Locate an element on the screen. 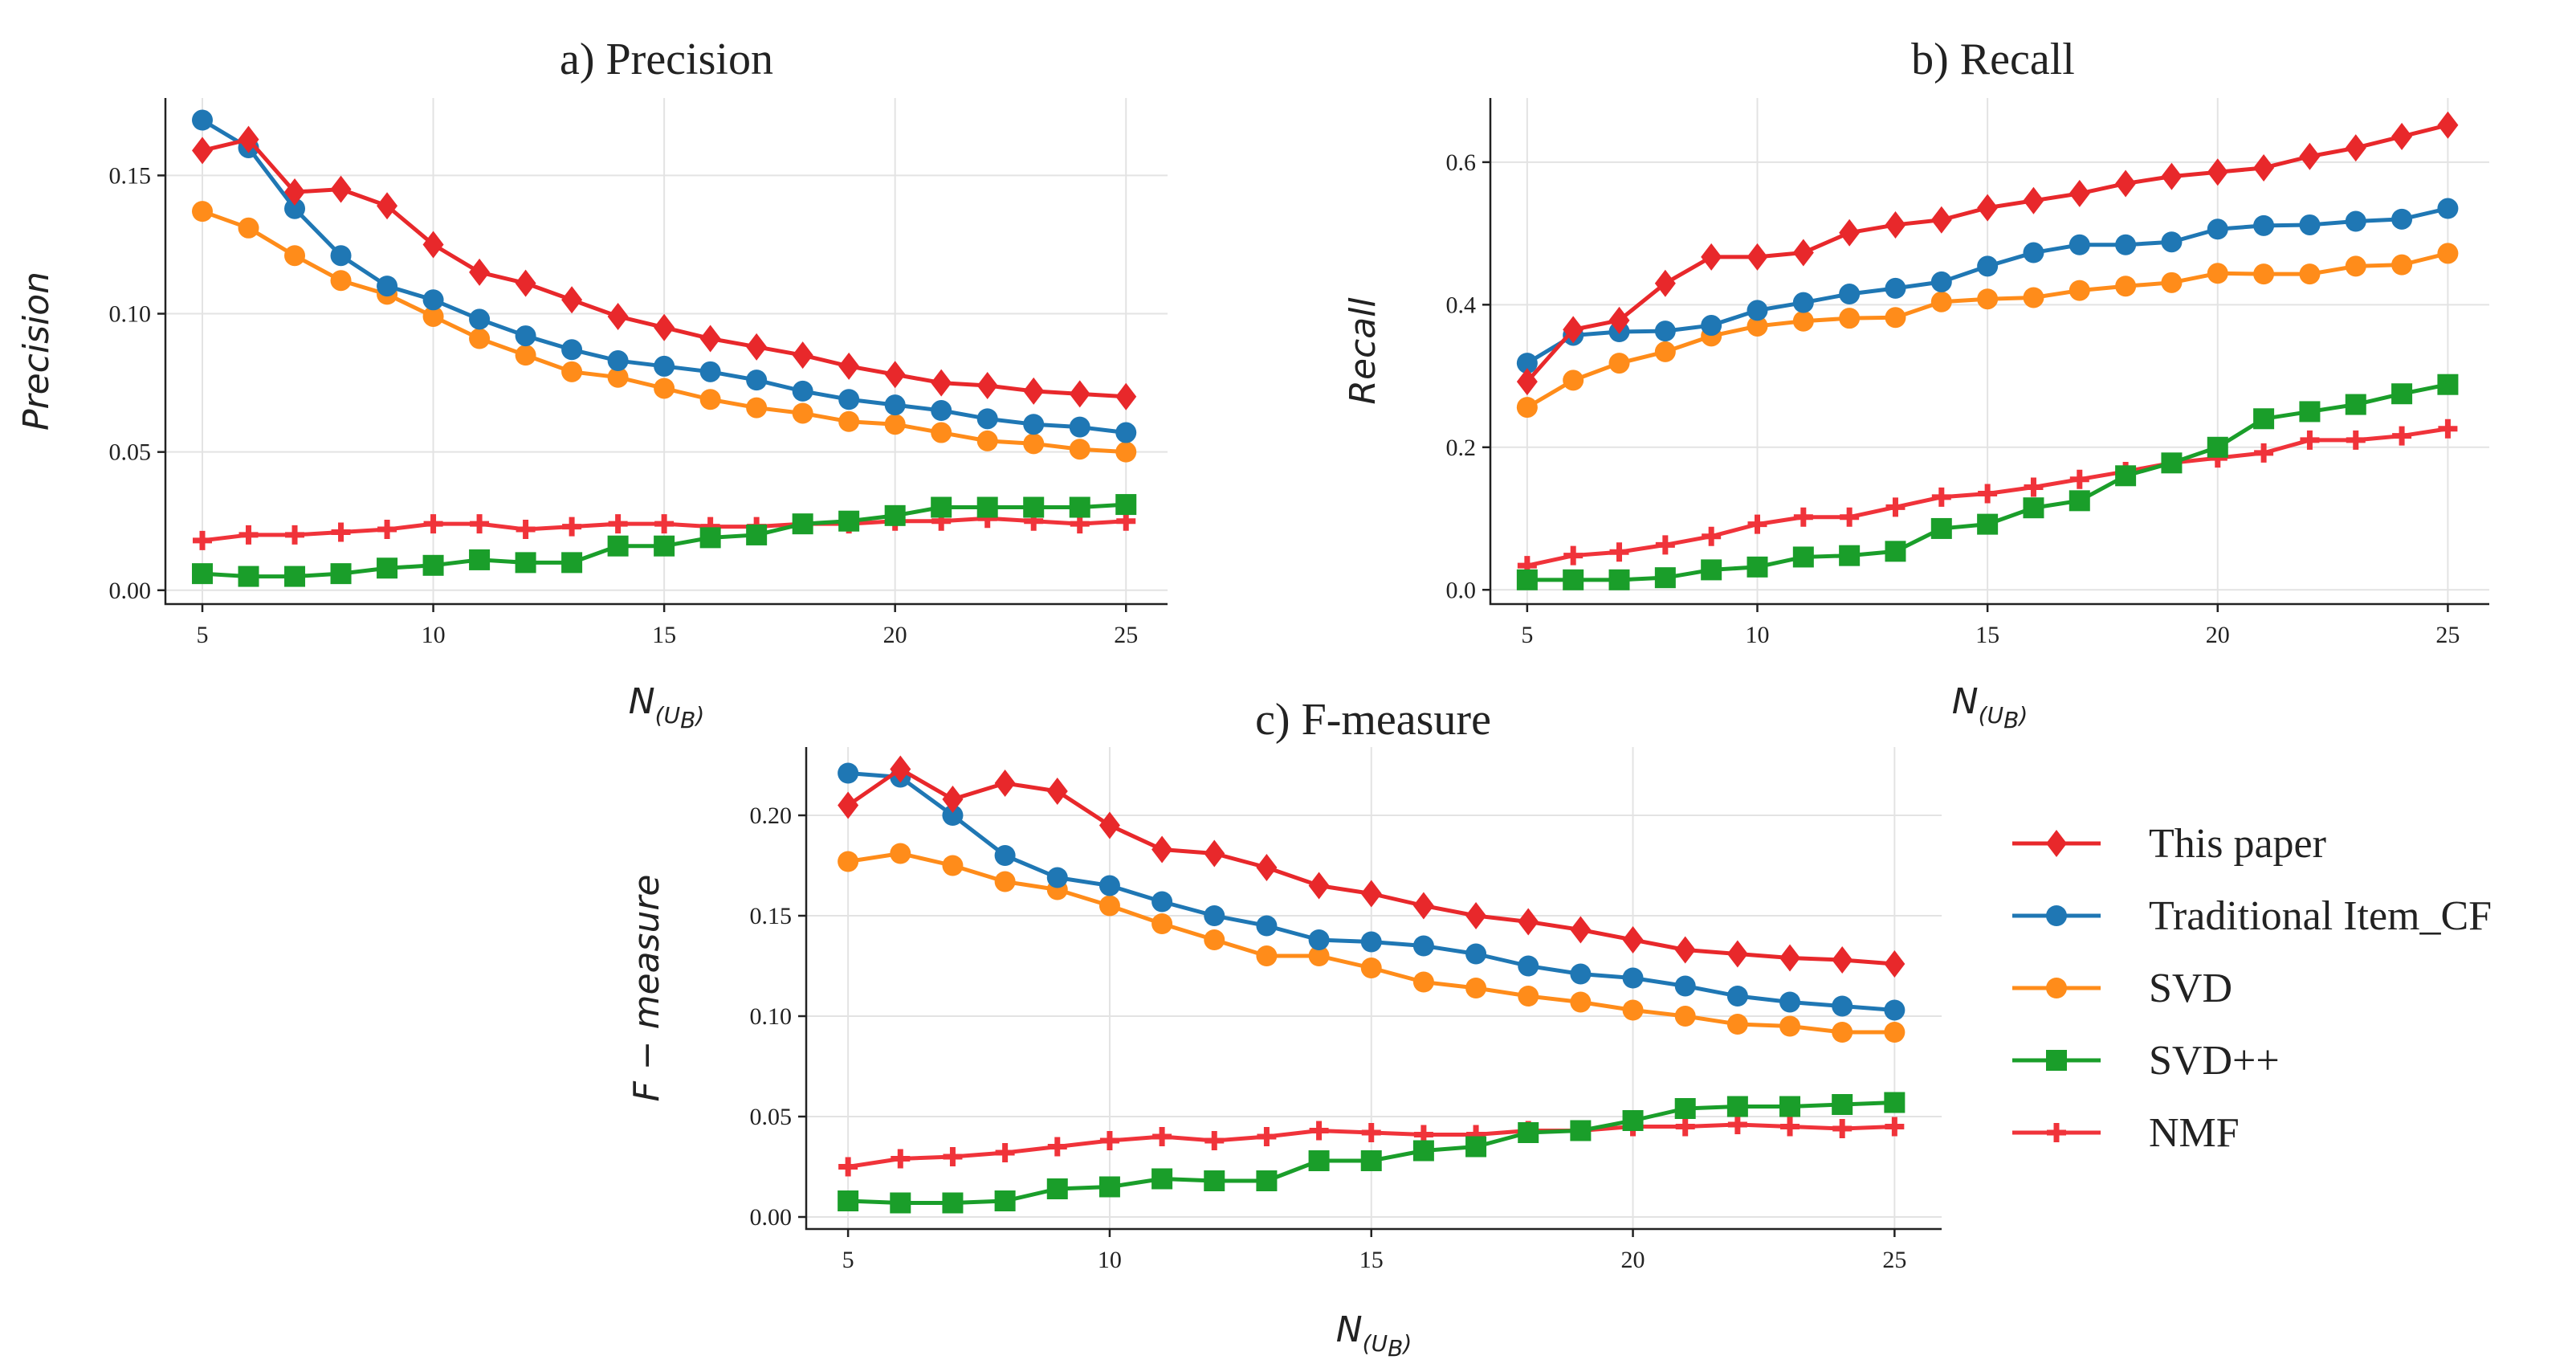 The image size is (2576, 1372). legend-label: SVD++ is located at coordinates (2214, 1061).